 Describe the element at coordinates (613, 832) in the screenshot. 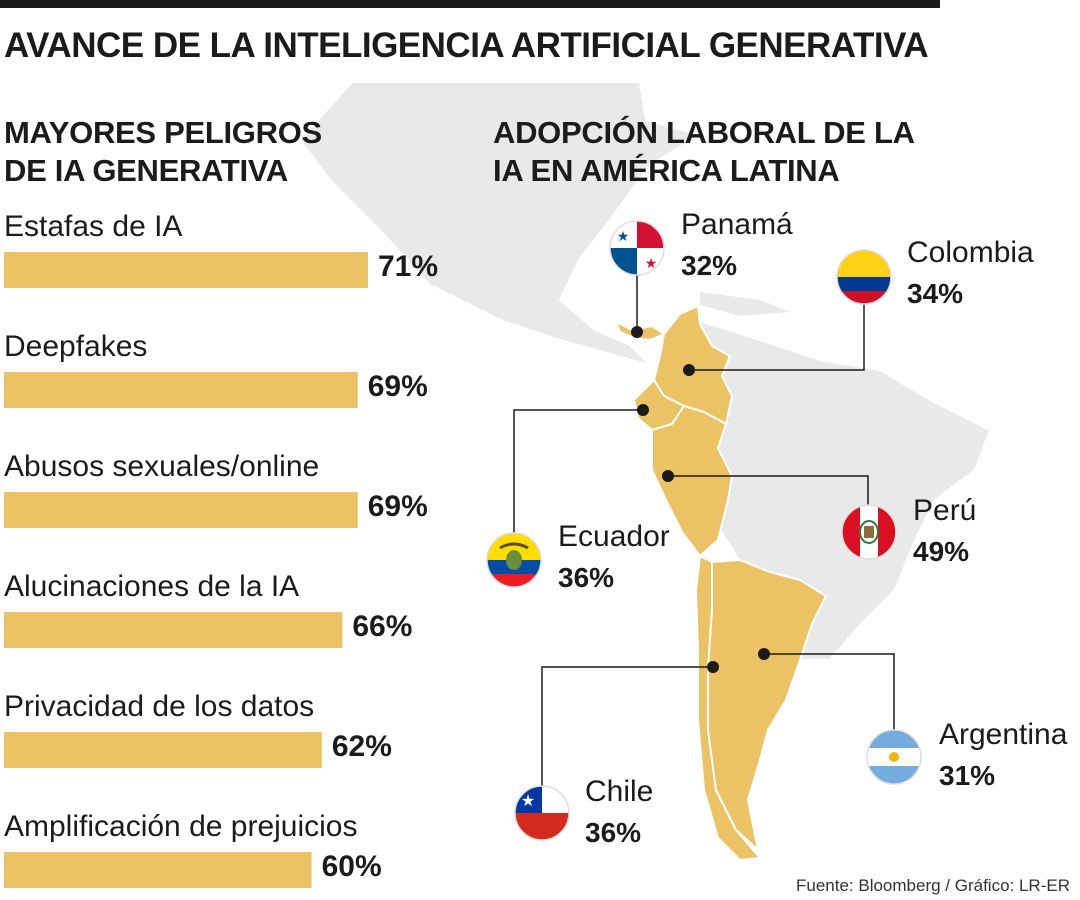

I see `country-value-chile: 36%` at that location.